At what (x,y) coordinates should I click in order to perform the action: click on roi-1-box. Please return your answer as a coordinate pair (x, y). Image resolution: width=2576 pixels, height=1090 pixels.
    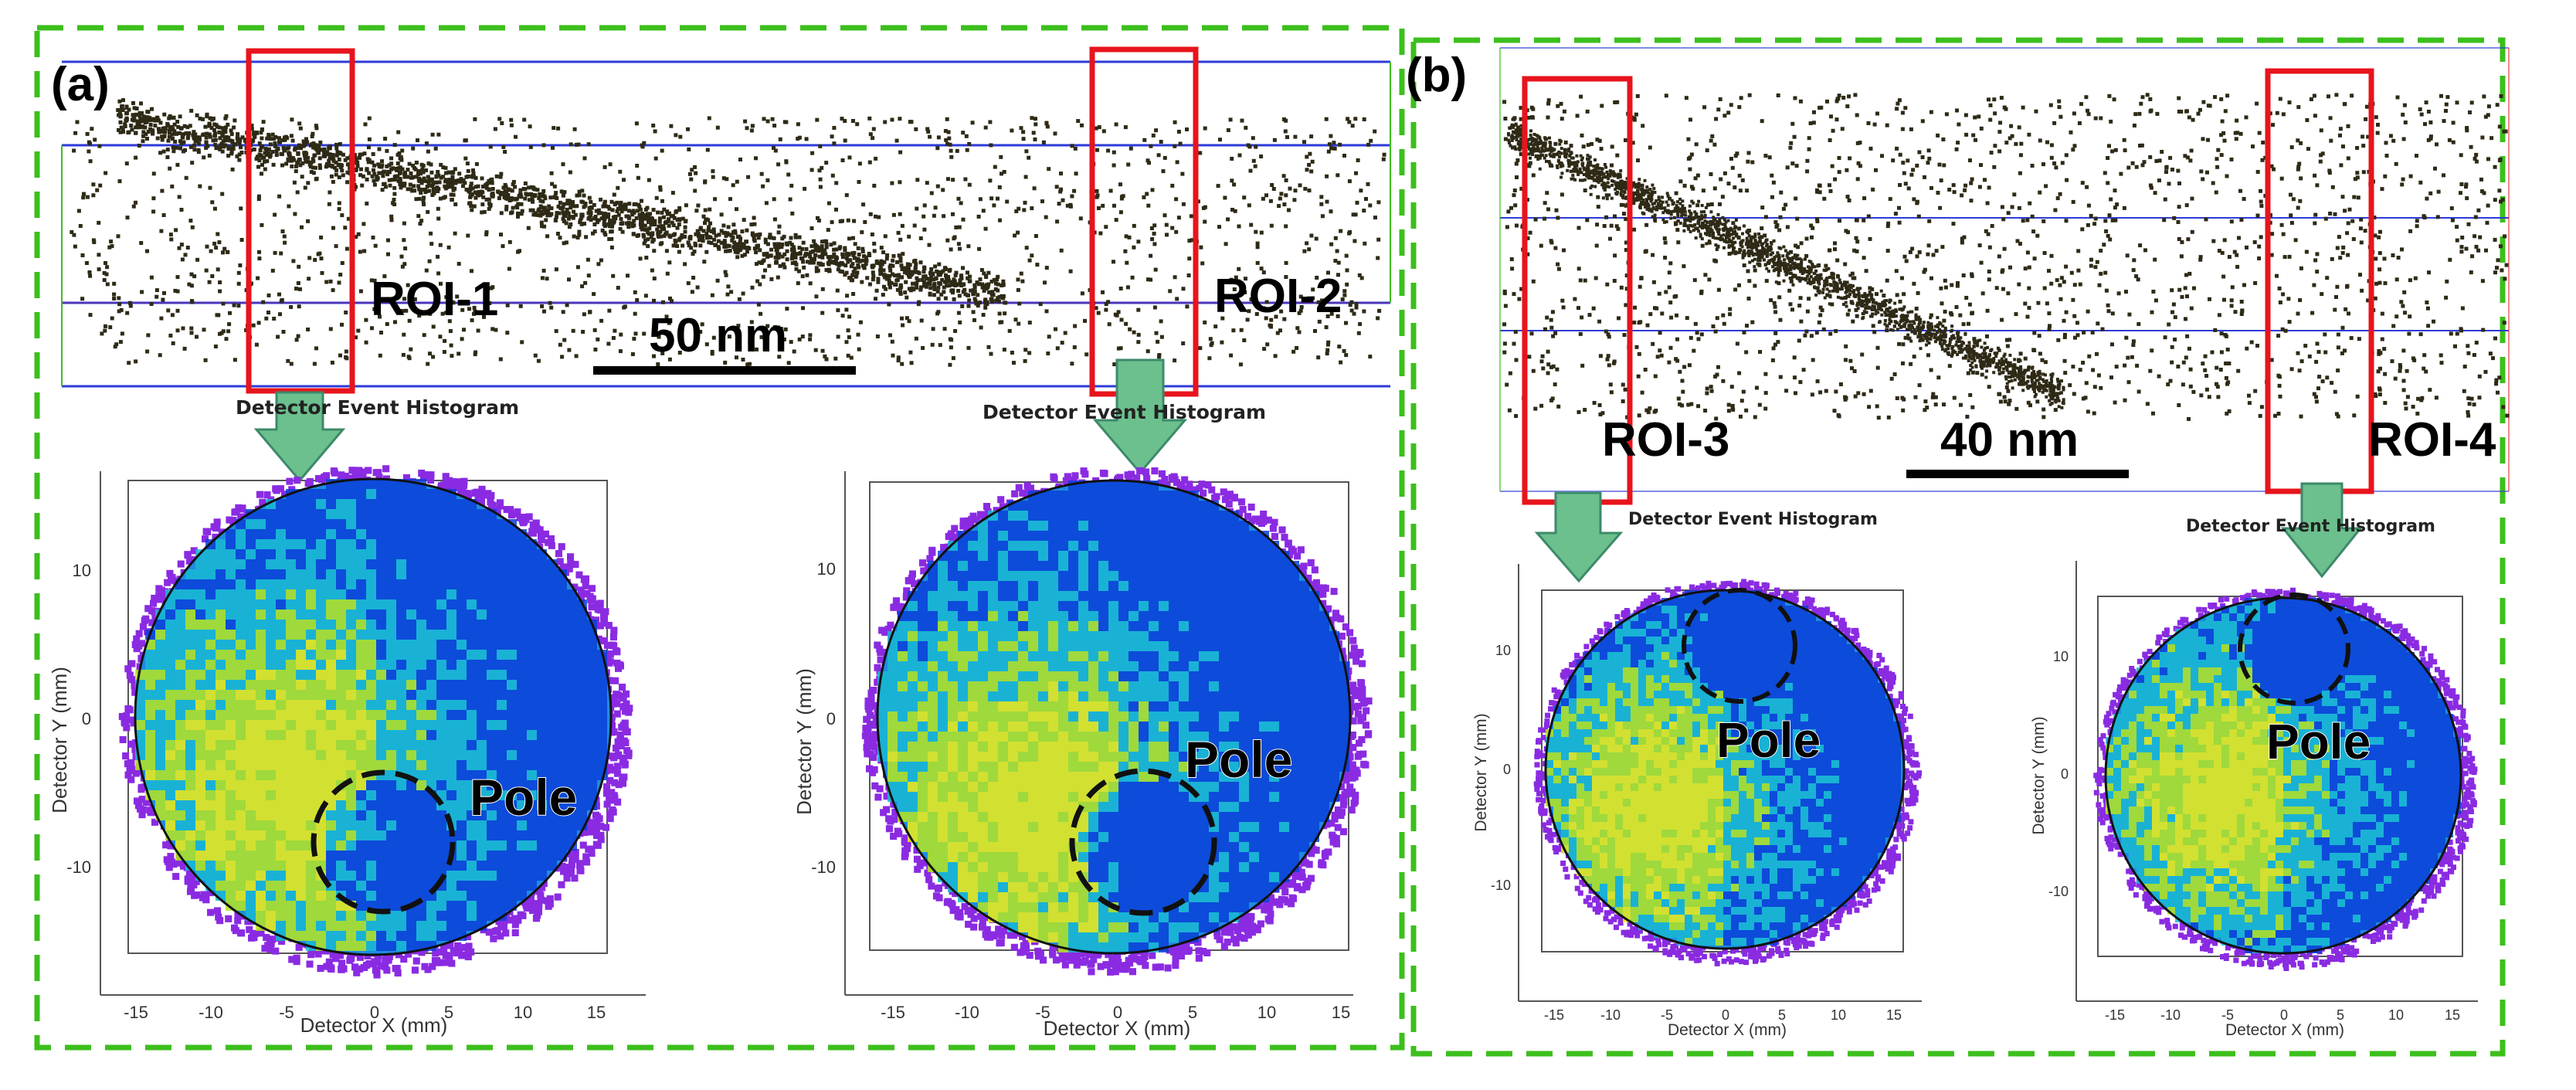
    Looking at the image, I should click on (300, 221).